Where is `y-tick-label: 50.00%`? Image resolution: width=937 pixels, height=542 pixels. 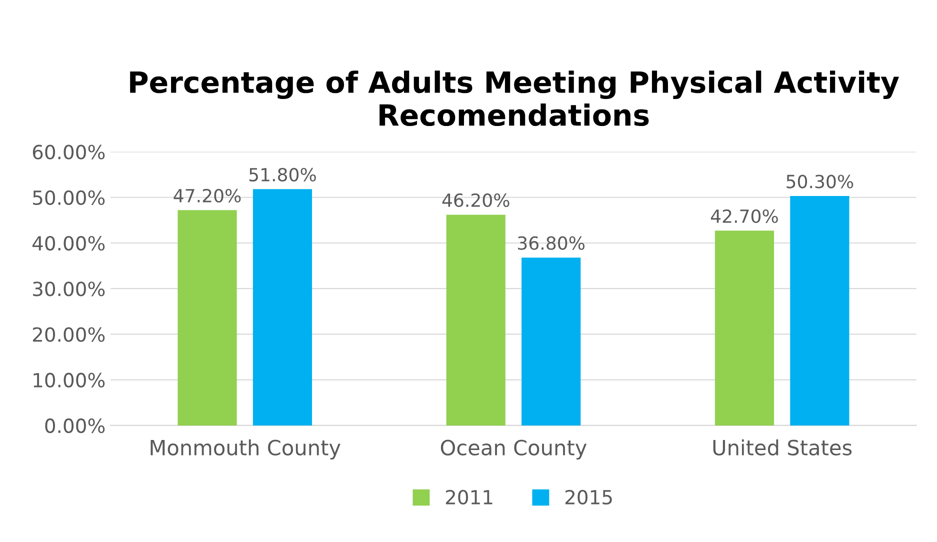 y-tick-label: 50.00% is located at coordinates (69, 198).